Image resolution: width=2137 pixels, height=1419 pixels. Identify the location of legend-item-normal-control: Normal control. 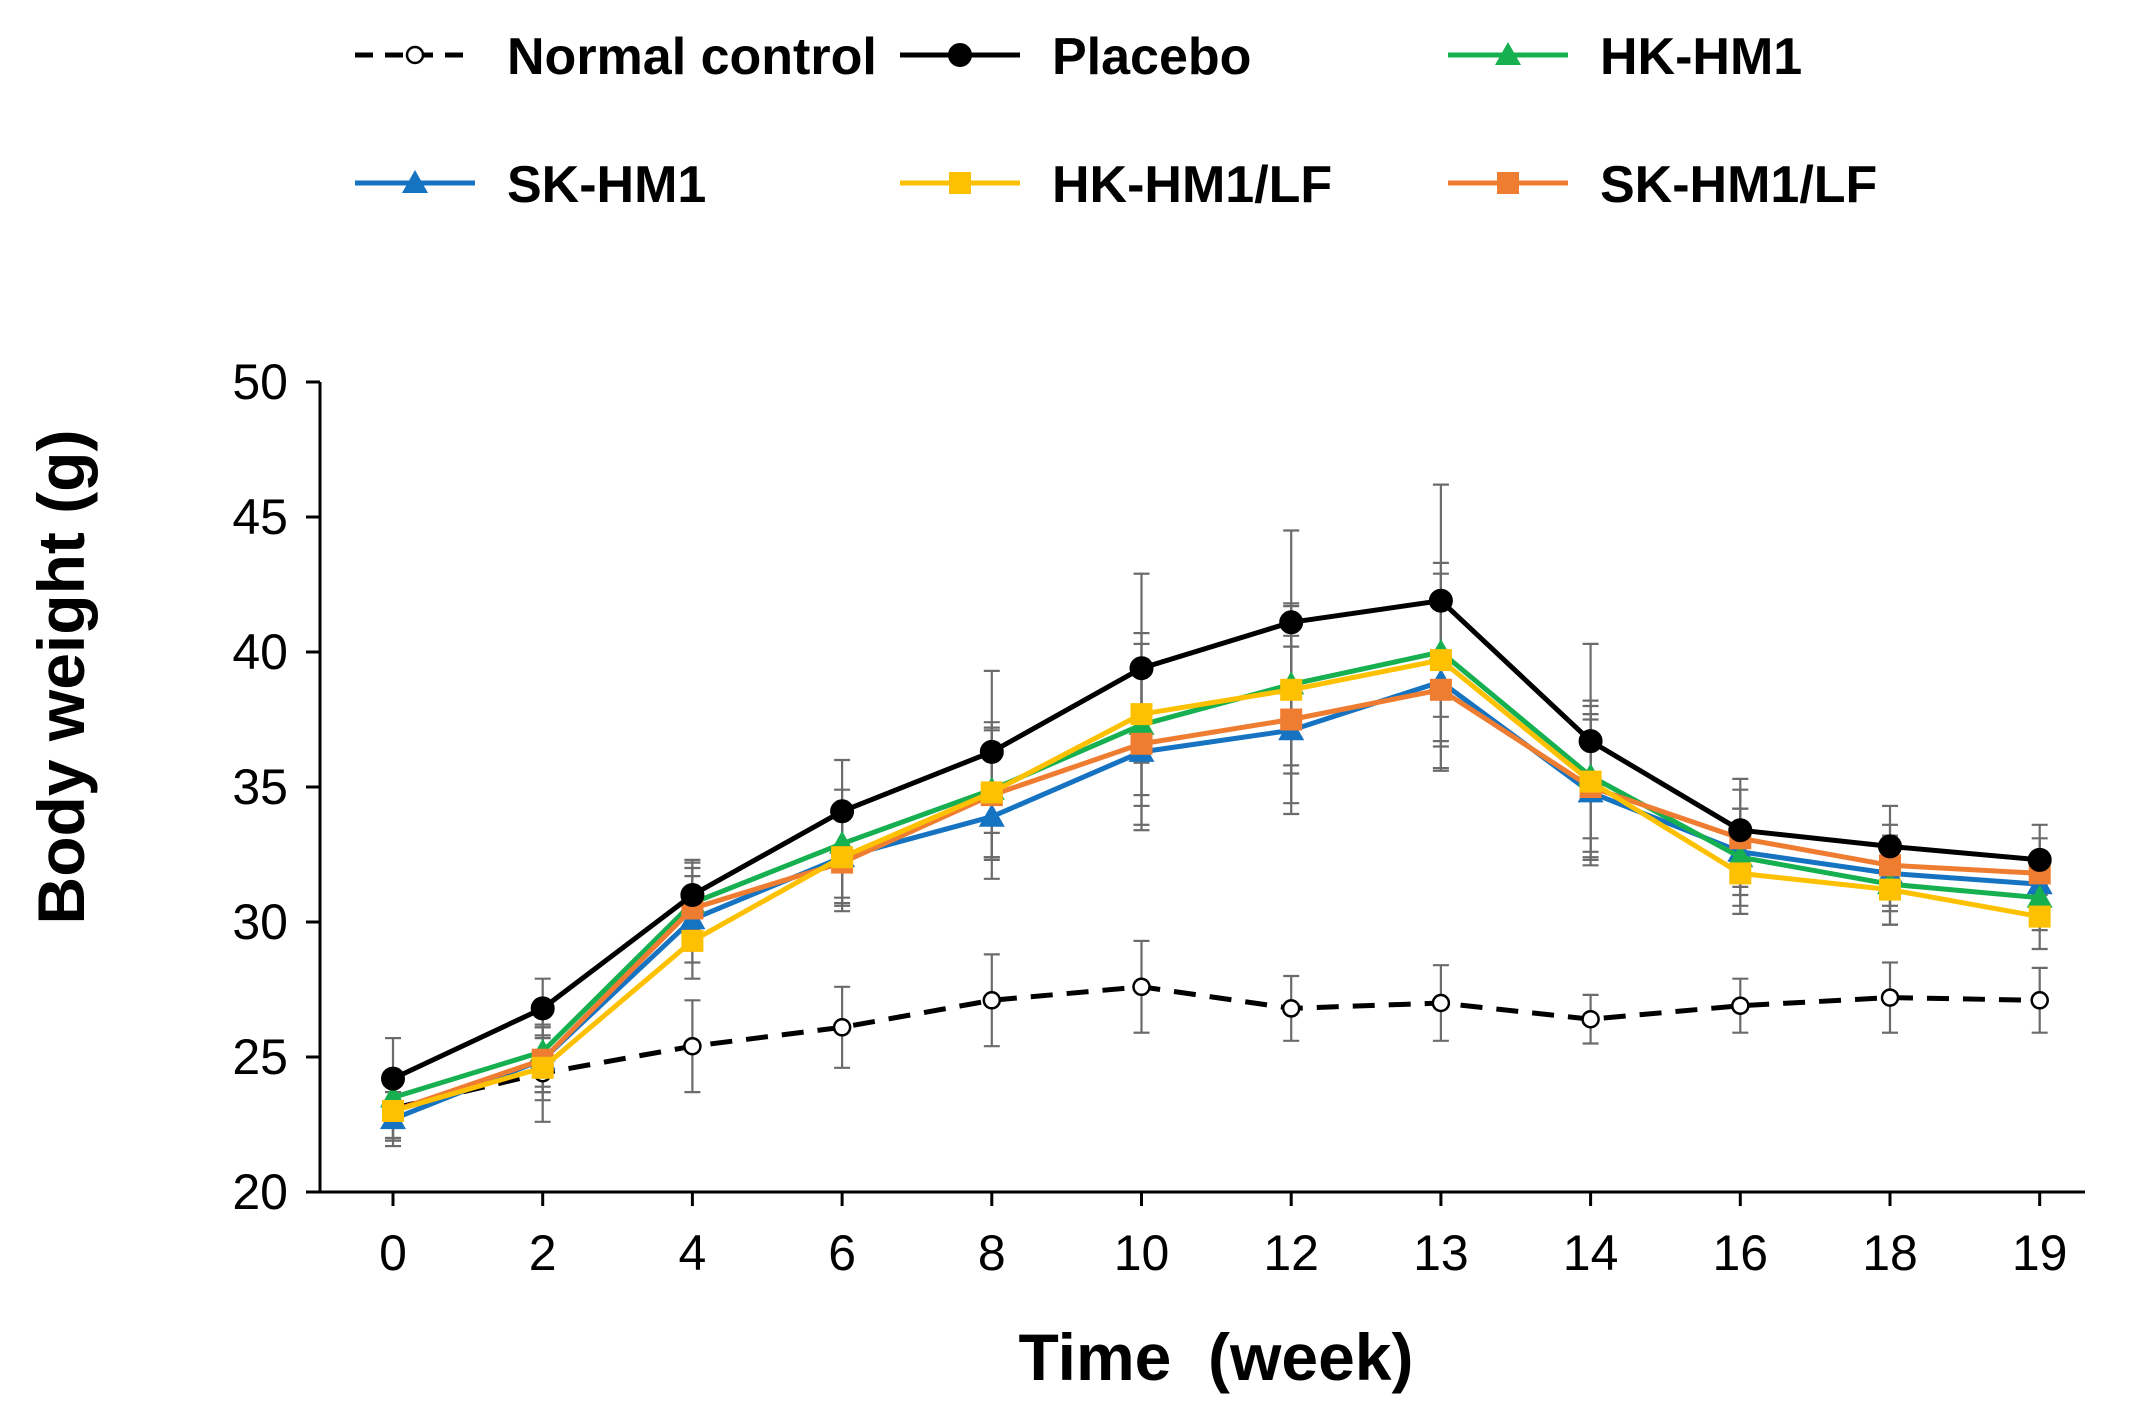
(616, 57).